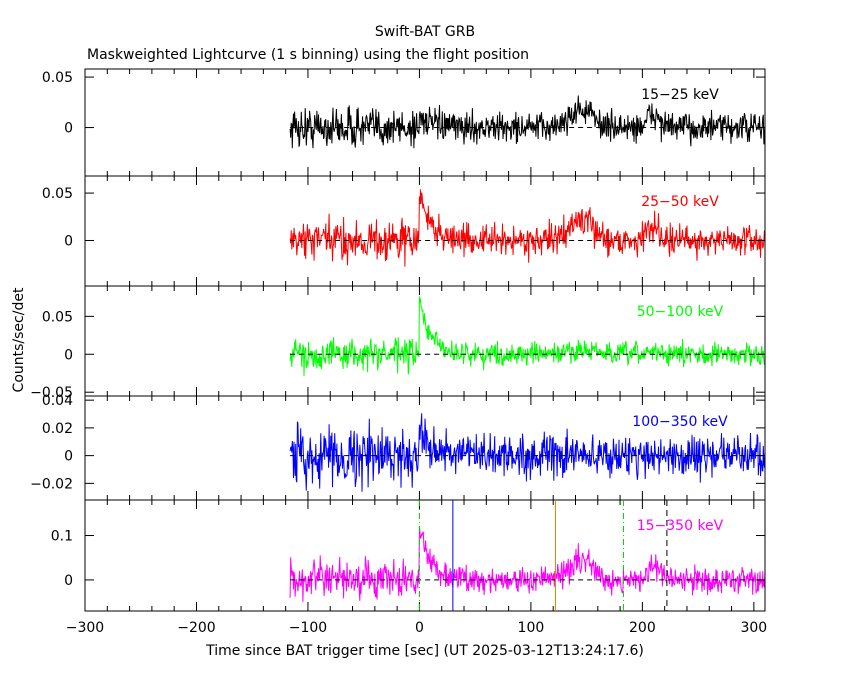 The image size is (850, 684). What do you see at coordinates (62, 537) in the screenshot?
I see `y-tick-label: 0.1` at bounding box center [62, 537].